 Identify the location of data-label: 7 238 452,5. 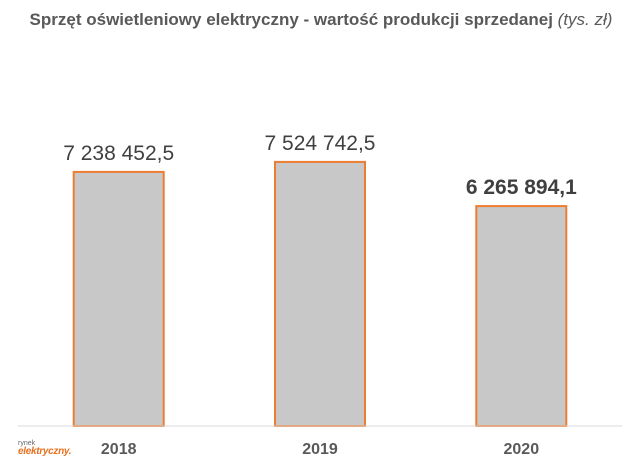
(118, 153).